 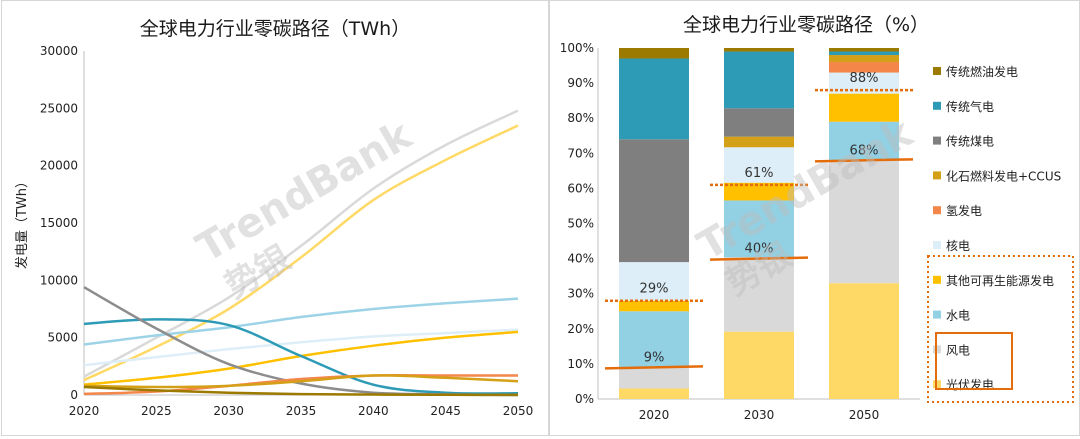 What do you see at coordinates (580, 153) in the screenshot?
I see `y-tick-label: 70%` at bounding box center [580, 153].